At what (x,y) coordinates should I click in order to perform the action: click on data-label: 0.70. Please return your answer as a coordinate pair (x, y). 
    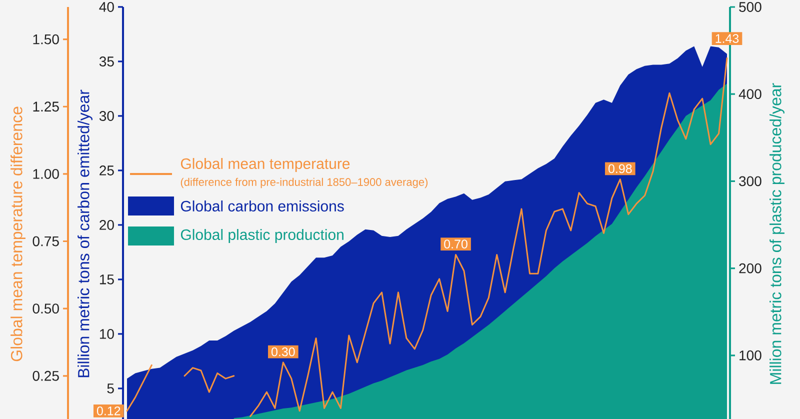
    Looking at the image, I should click on (456, 244).